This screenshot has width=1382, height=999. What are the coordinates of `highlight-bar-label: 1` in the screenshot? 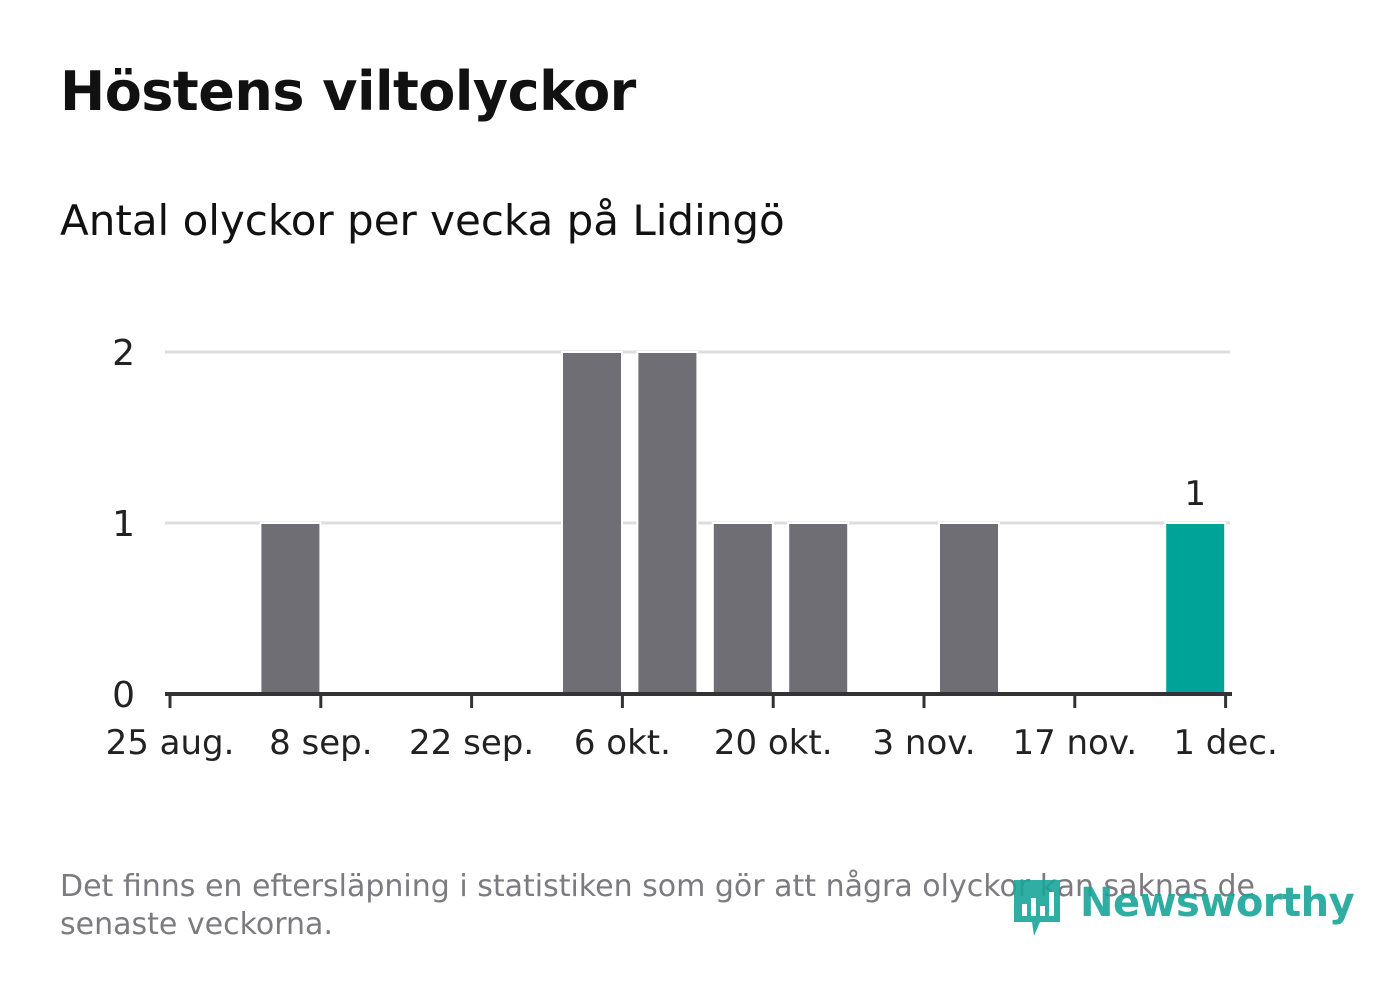 It's located at (1195, 494).